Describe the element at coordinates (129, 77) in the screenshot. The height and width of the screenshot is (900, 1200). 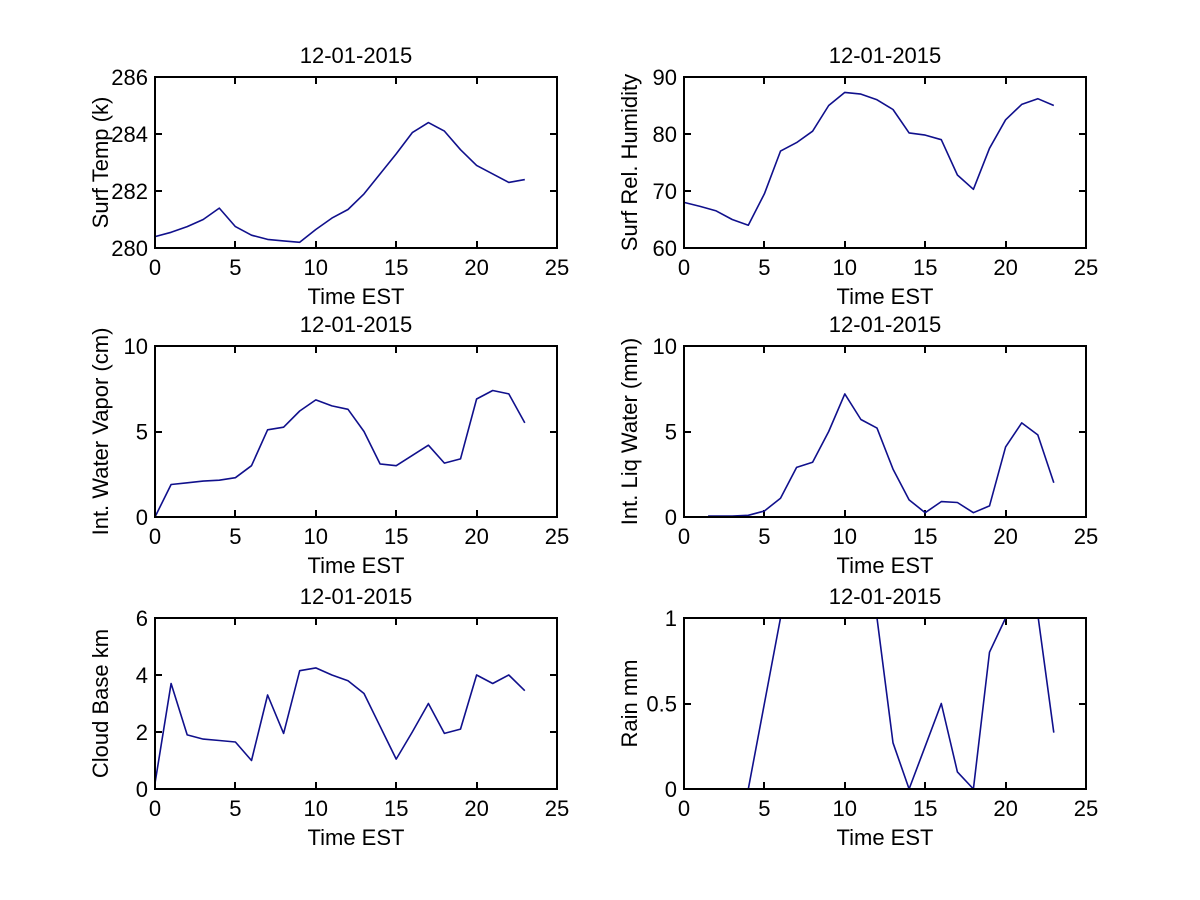
I see `y-tick-label: 286` at that location.